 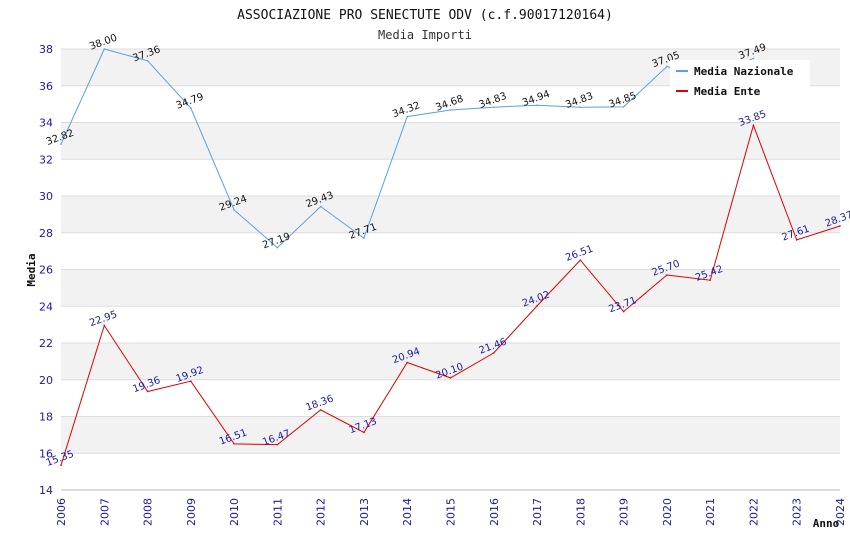 What do you see at coordinates (622, 100) in the screenshot?
I see `data-label: 34.85` at bounding box center [622, 100].